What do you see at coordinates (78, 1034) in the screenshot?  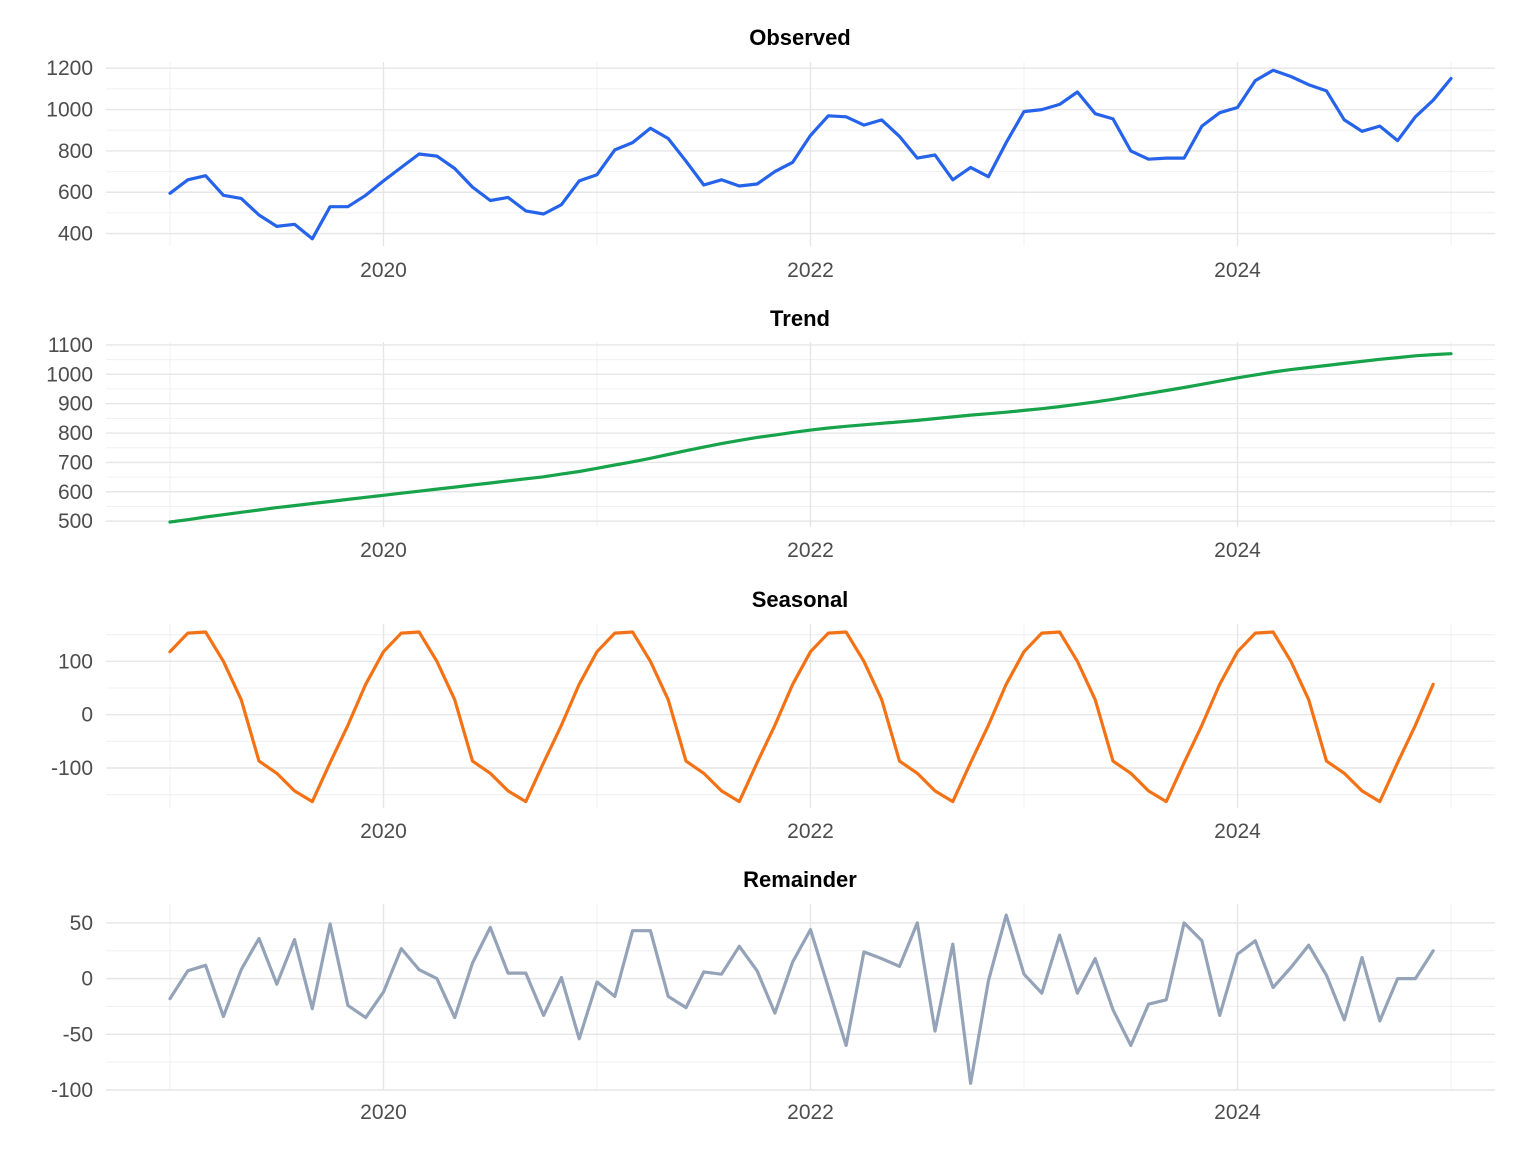 I see `y-tick-label: -50` at bounding box center [78, 1034].